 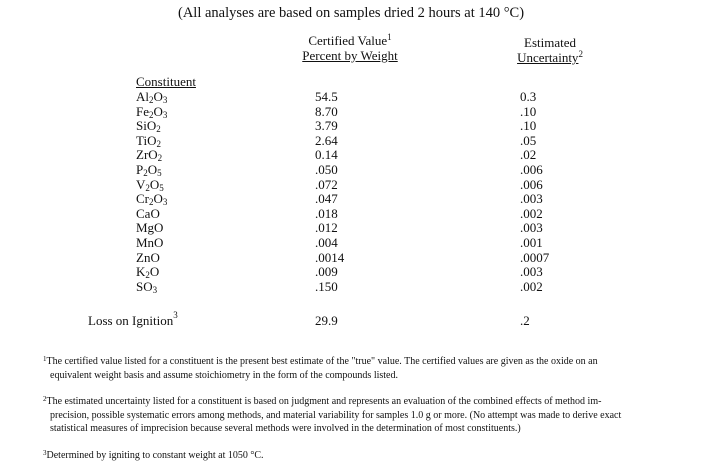 What do you see at coordinates (326, 184) in the screenshot?
I see `certified-value: .072` at bounding box center [326, 184].